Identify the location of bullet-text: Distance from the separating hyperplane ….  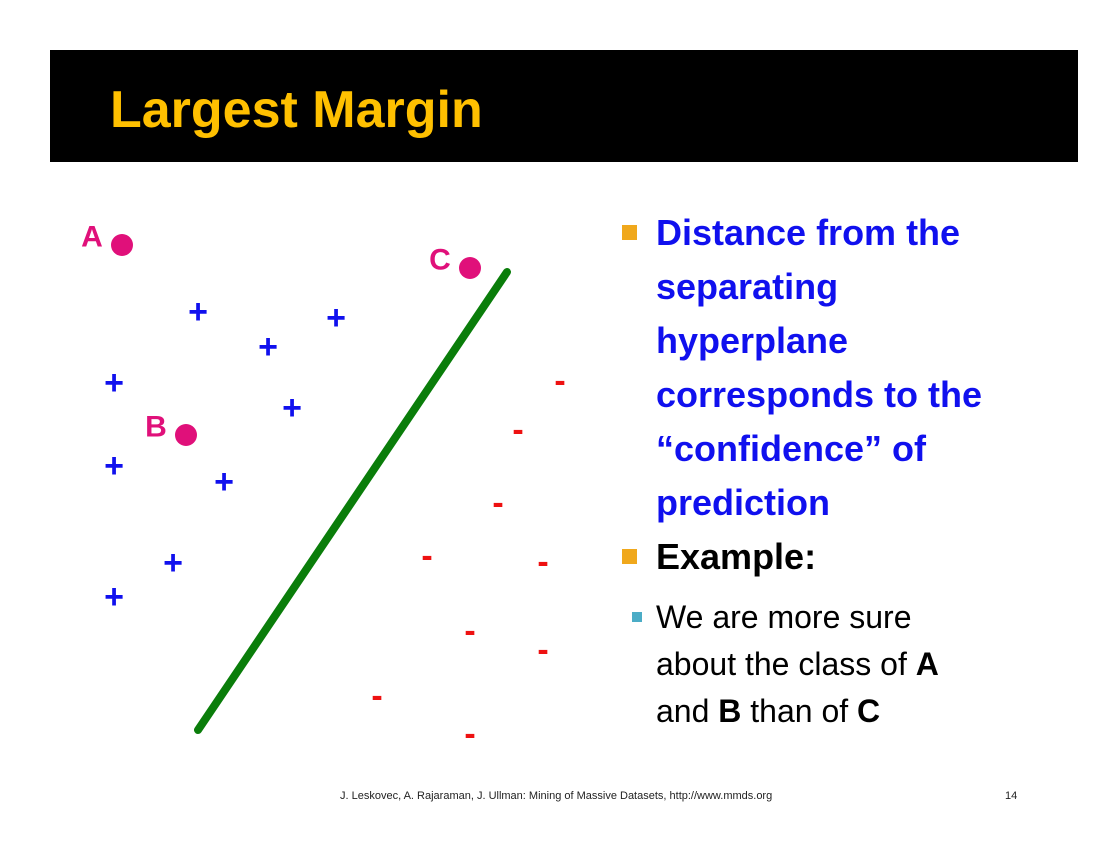
(819, 367).